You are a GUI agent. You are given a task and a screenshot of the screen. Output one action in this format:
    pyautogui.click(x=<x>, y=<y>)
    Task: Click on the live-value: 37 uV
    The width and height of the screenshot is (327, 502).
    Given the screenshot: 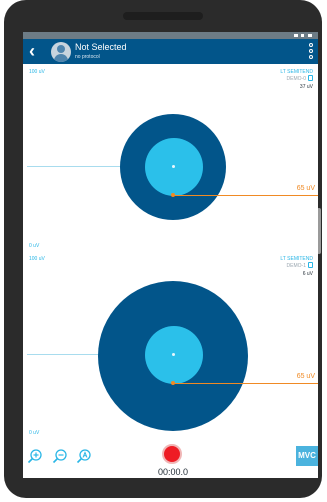 What is the action you would take?
    pyautogui.click(x=306, y=87)
    